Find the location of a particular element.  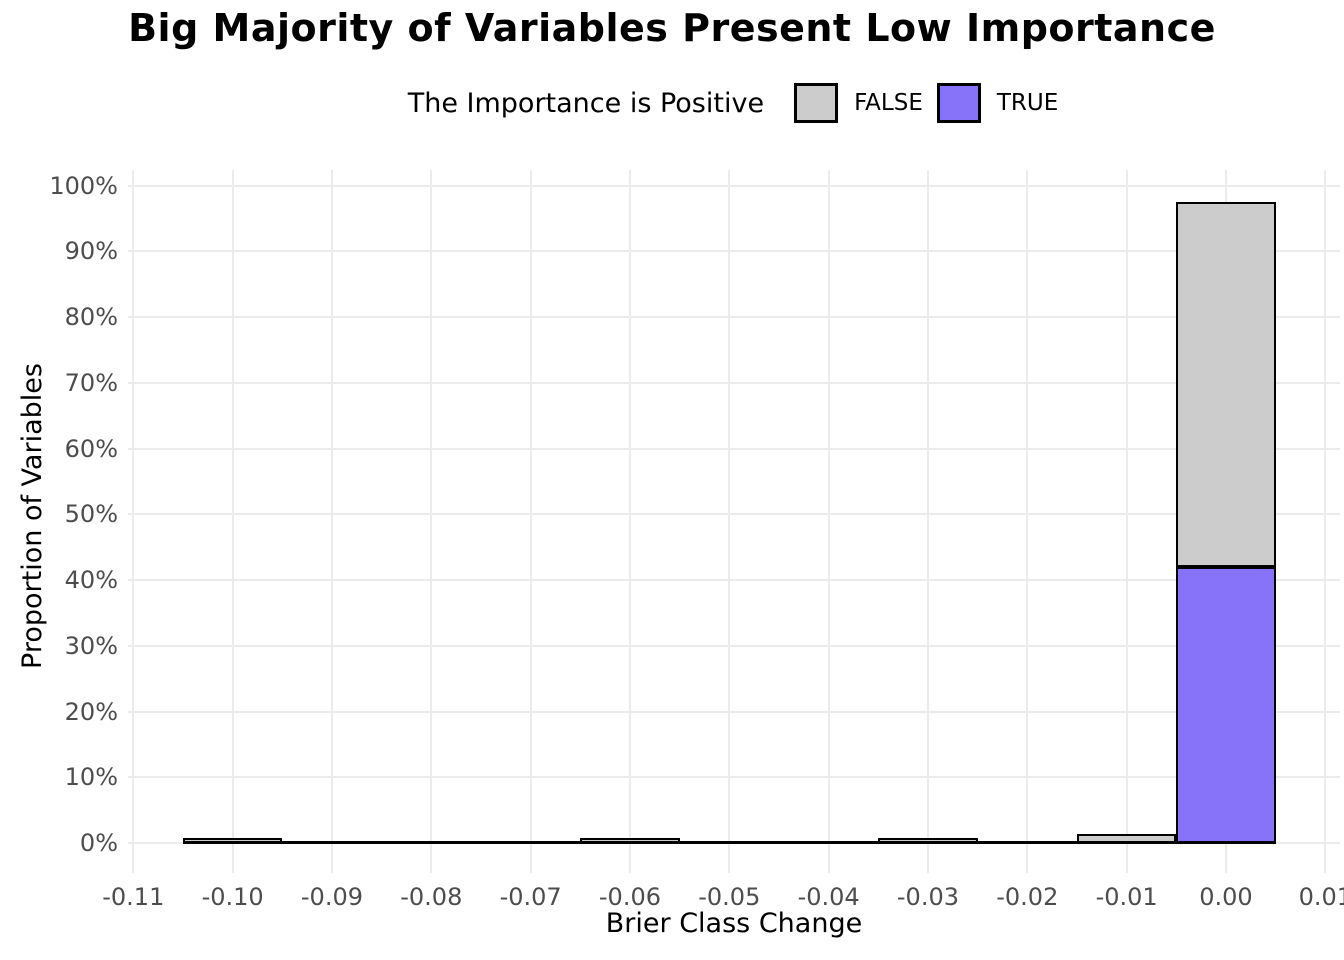

x-tick-label--0.01: -0.01 is located at coordinates (1126, 897).